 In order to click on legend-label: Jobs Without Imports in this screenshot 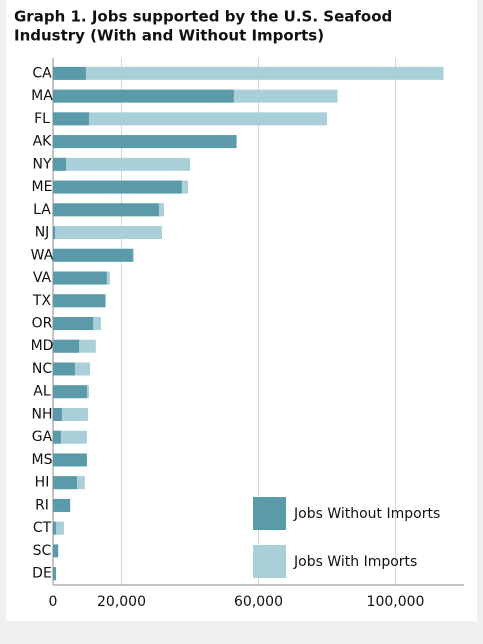, I will do `click(366, 514)`.